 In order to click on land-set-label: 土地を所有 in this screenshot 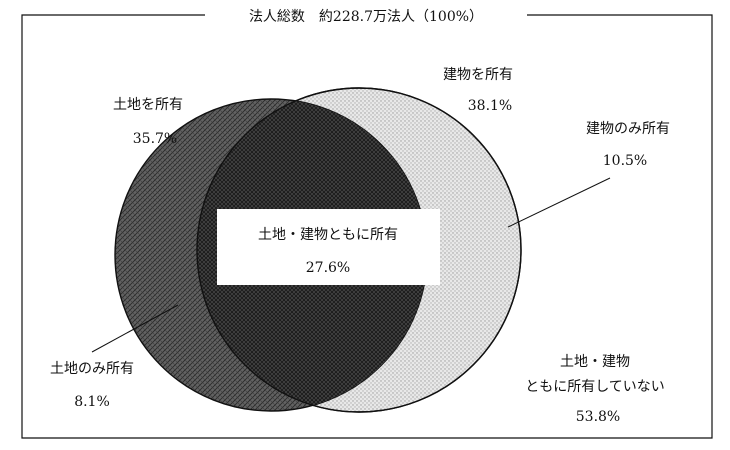, I will do `click(148, 105)`.